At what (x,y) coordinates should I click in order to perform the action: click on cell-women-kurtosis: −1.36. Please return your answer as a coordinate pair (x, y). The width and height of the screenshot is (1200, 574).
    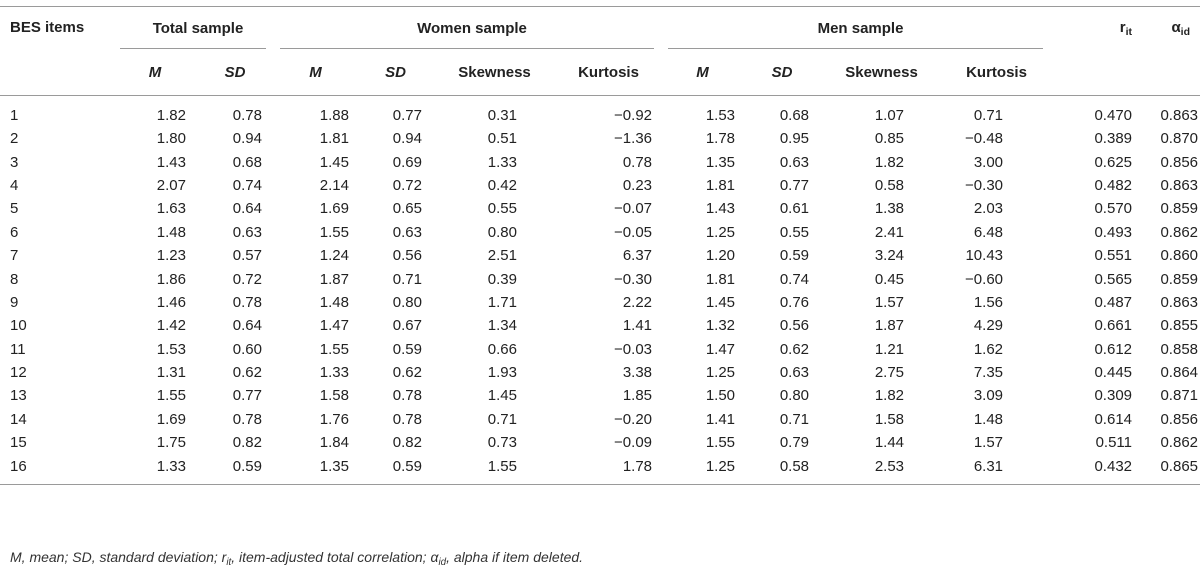
    Looking at the image, I should click on (633, 139).